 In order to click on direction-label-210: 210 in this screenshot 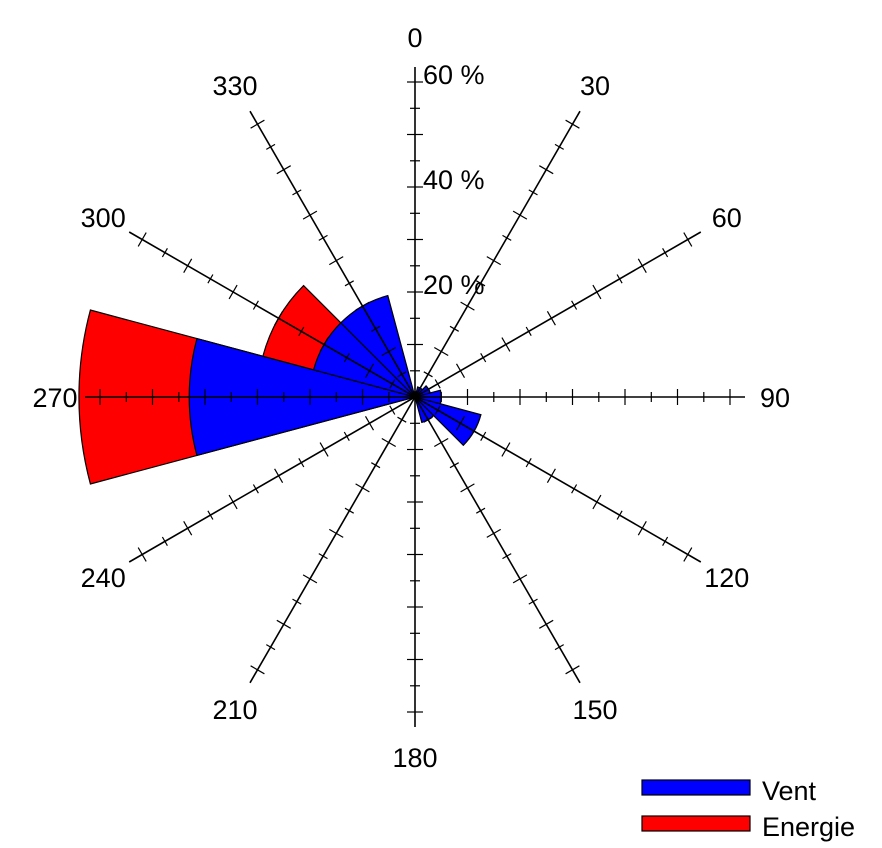, I will do `click(234, 710)`.